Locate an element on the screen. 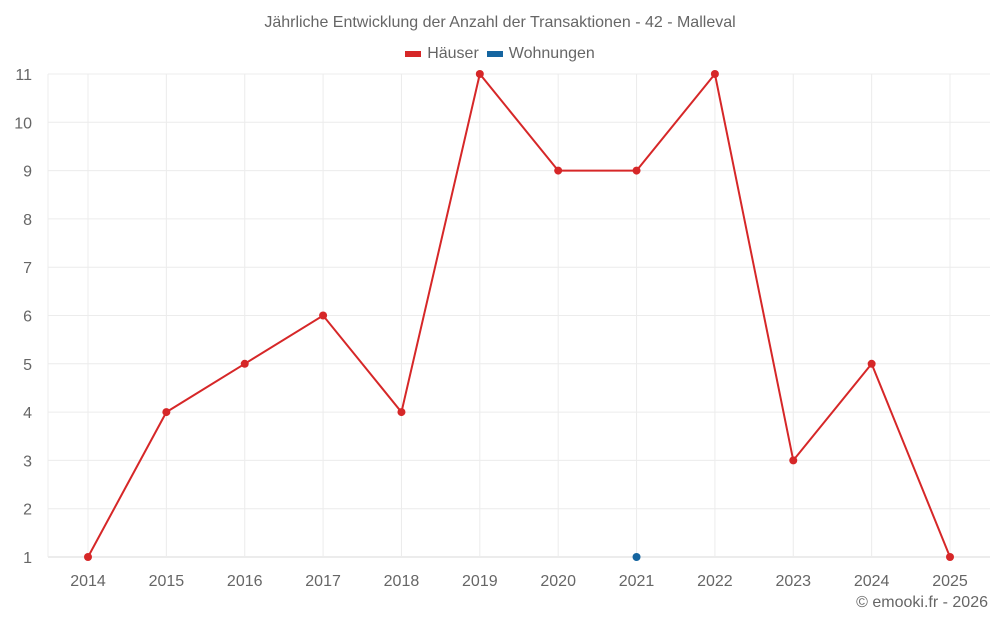 The width and height of the screenshot is (1000, 625). x-tick-label: 2024 is located at coordinates (872, 581).